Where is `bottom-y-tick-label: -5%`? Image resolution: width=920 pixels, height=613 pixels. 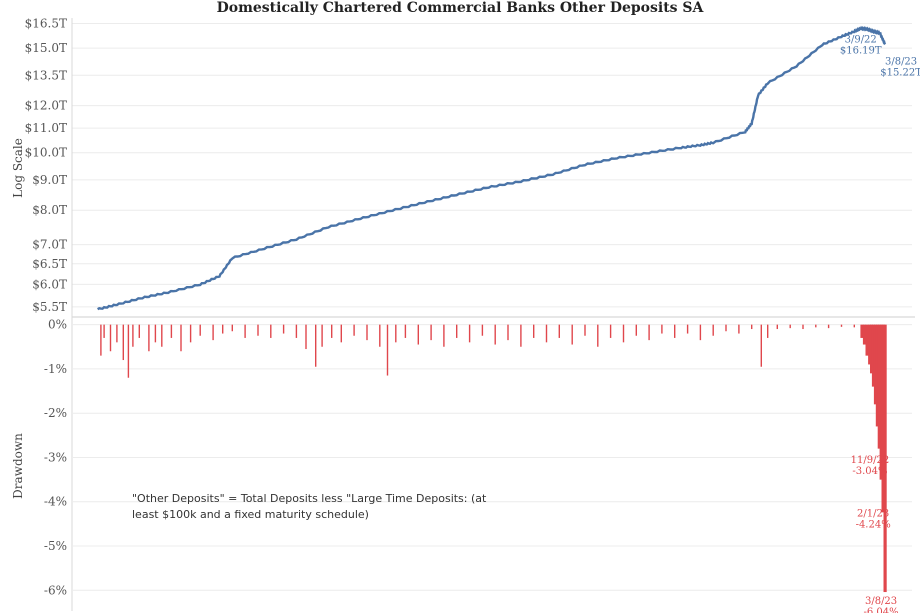 bottom-y-tick-label: -5% is located at coordinates (55, 546).